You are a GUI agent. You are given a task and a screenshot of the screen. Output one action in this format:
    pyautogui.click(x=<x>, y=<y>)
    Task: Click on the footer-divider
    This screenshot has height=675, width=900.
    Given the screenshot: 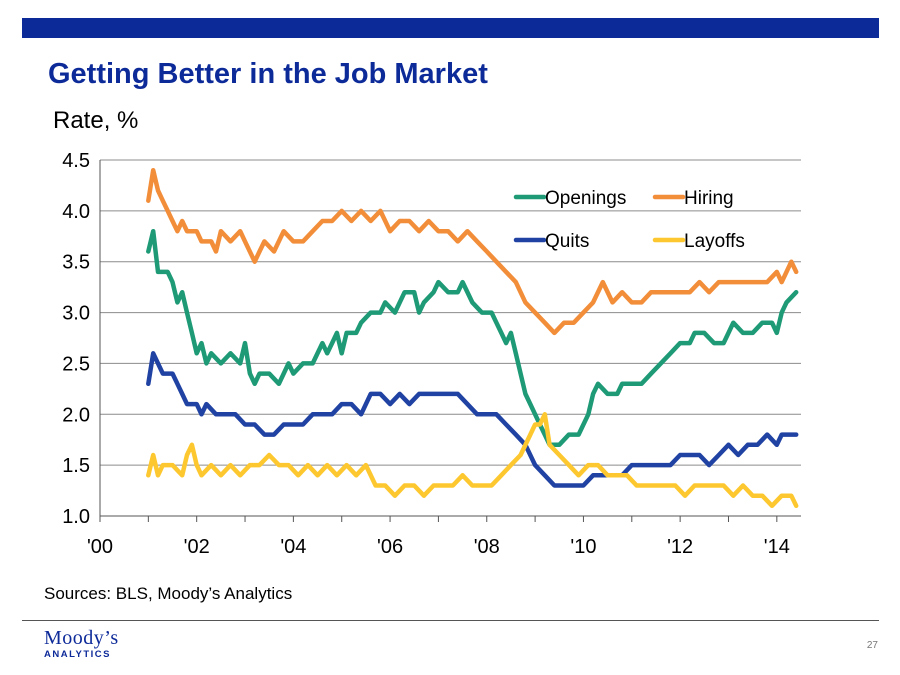 What is the action you would take?
    pyautogui.click(x=450, y=620)
    